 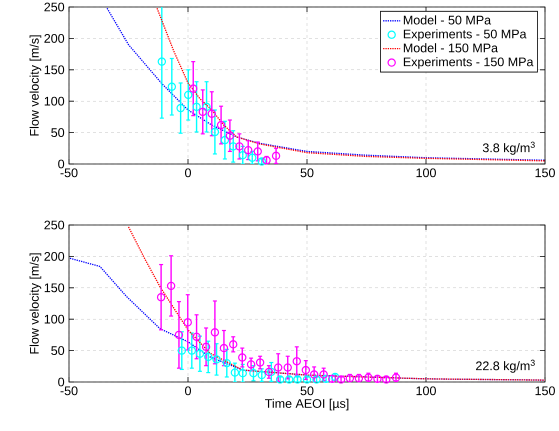 I want to click on annotation: 3.8 kg/m$^{3}$, so click(x=508, y=148).